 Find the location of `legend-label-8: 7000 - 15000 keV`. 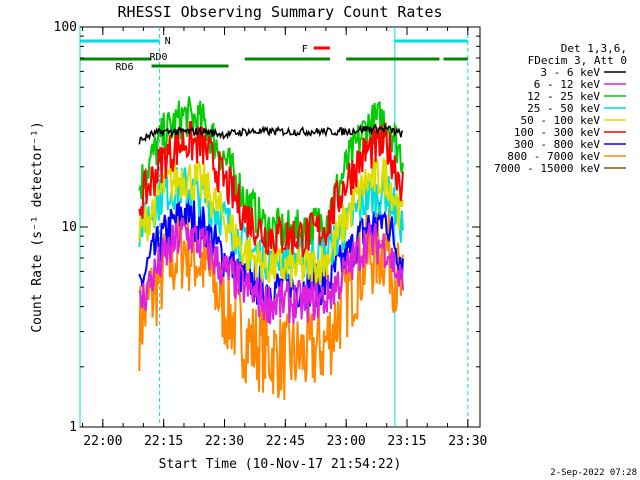

legend-label-8: 7000 - 15000 keV is located at coordinates (547, 168).